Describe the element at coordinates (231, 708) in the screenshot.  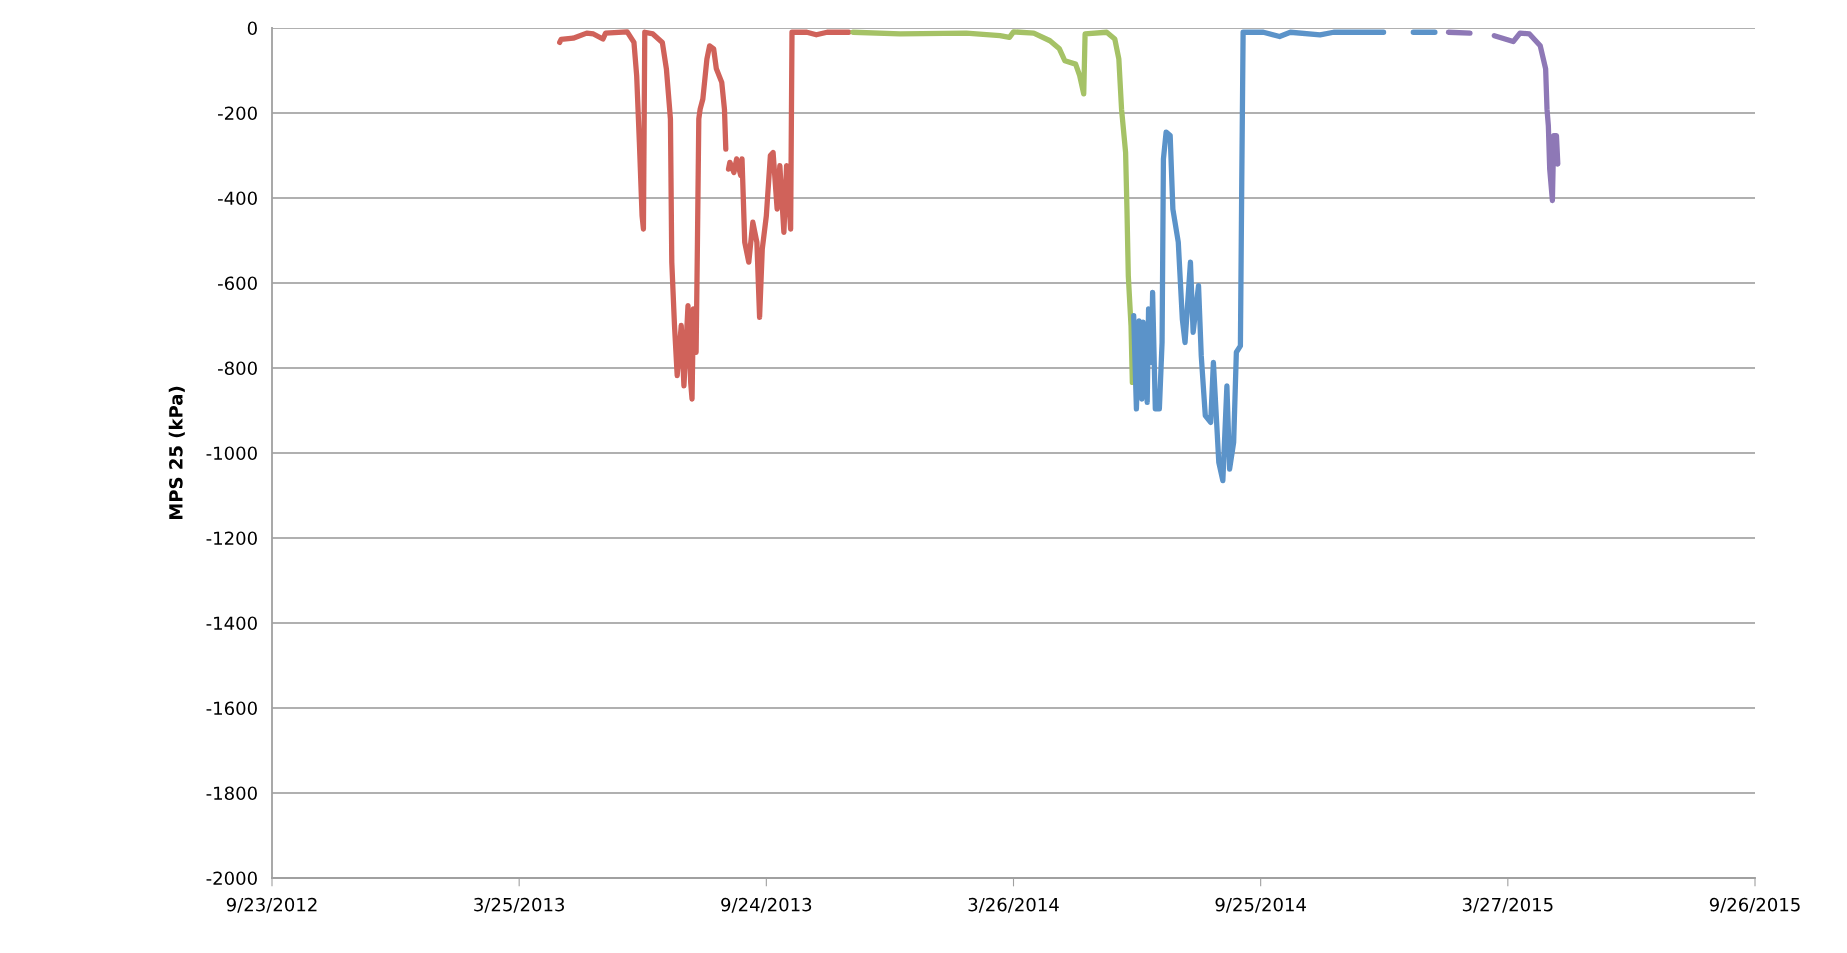
I see `y-tick-label: -1600` at that location.